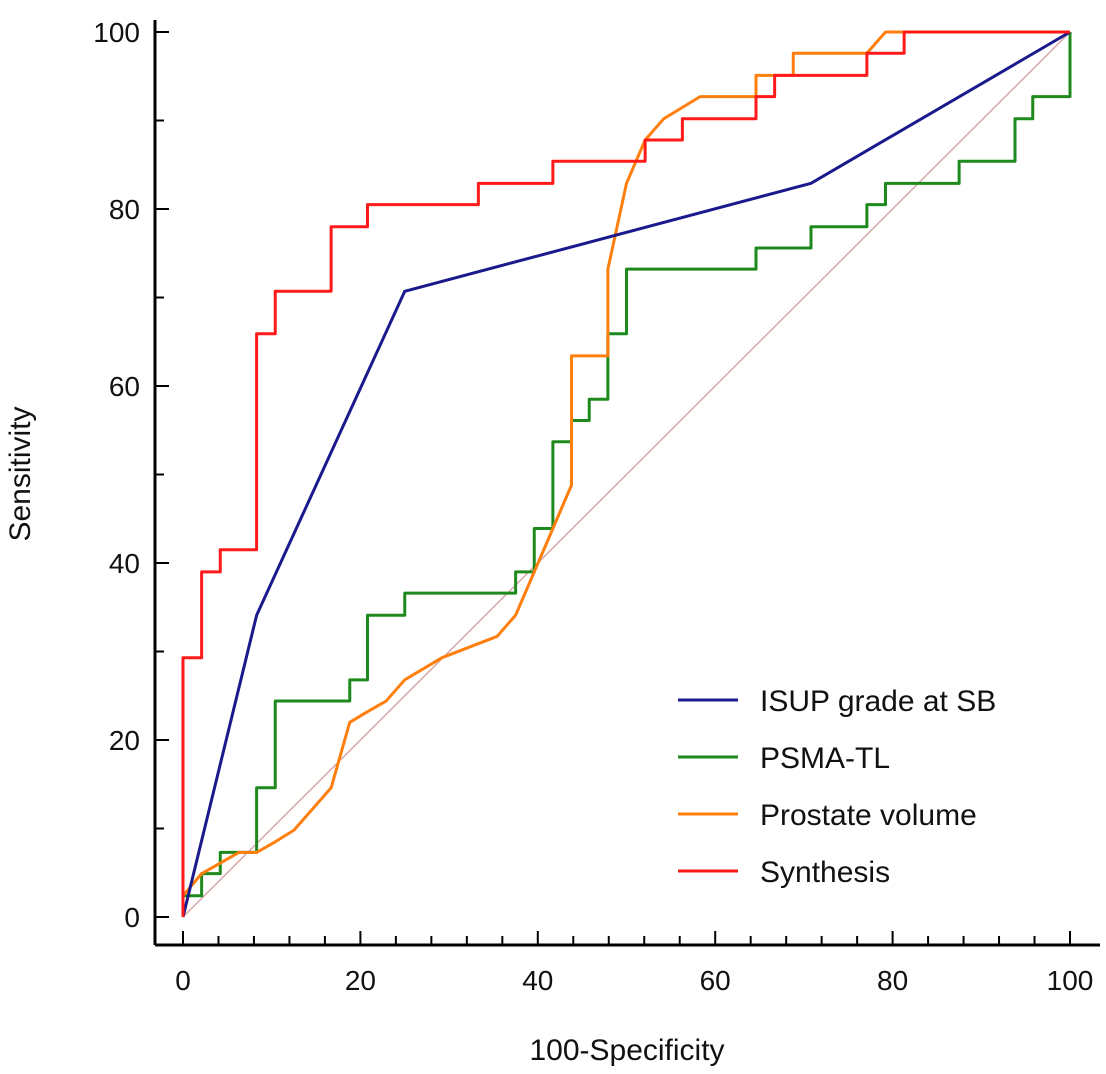  I want to click on x-axis-label: 100-Specificity, so click(626, 1050).